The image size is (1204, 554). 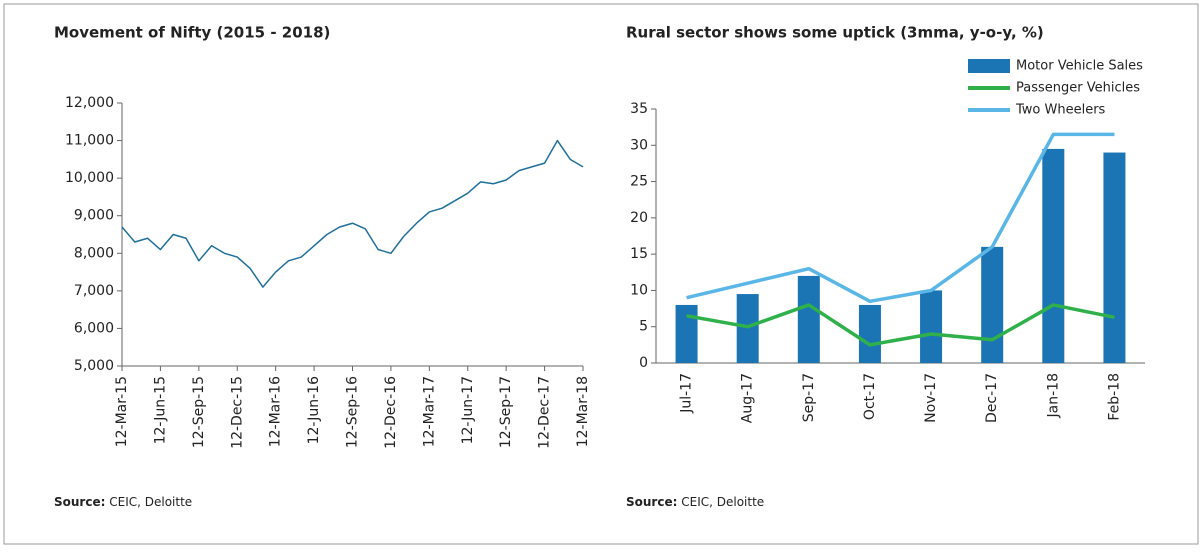 What do you see at coordinates (192, 33) in the screenshot?
I see `chart-title: Movement of Nifty (2015 - 2018)` at bounding box center [192, 33].